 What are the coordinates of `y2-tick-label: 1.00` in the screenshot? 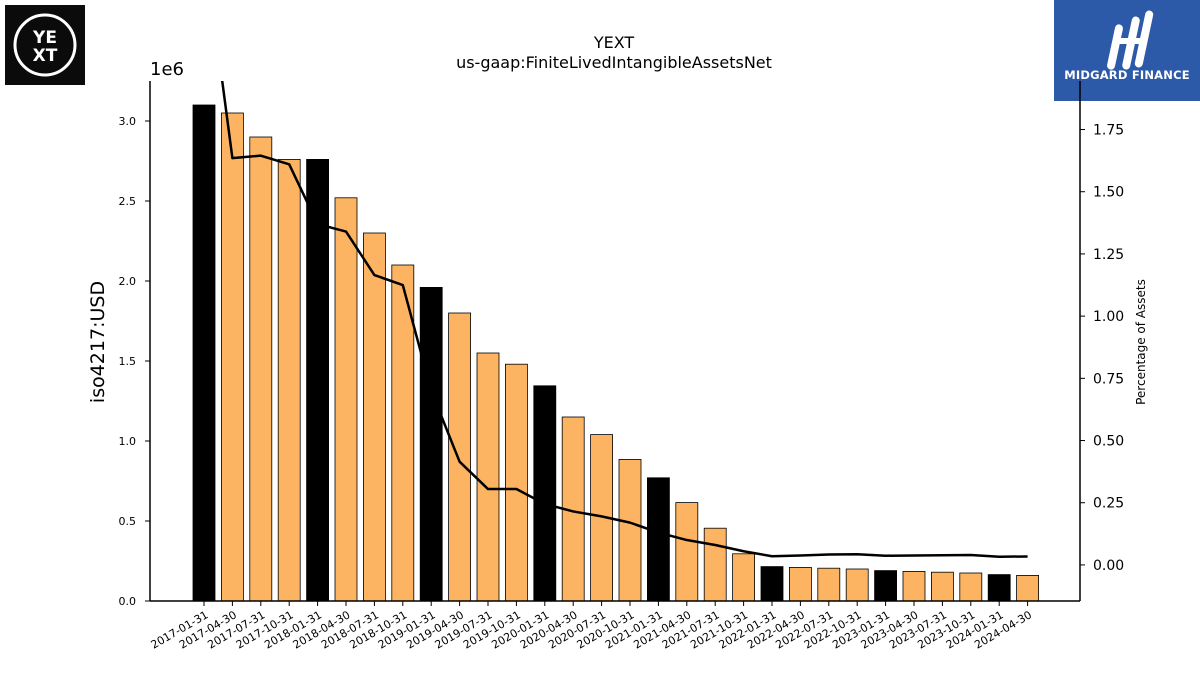 It's located at (1108, 317).